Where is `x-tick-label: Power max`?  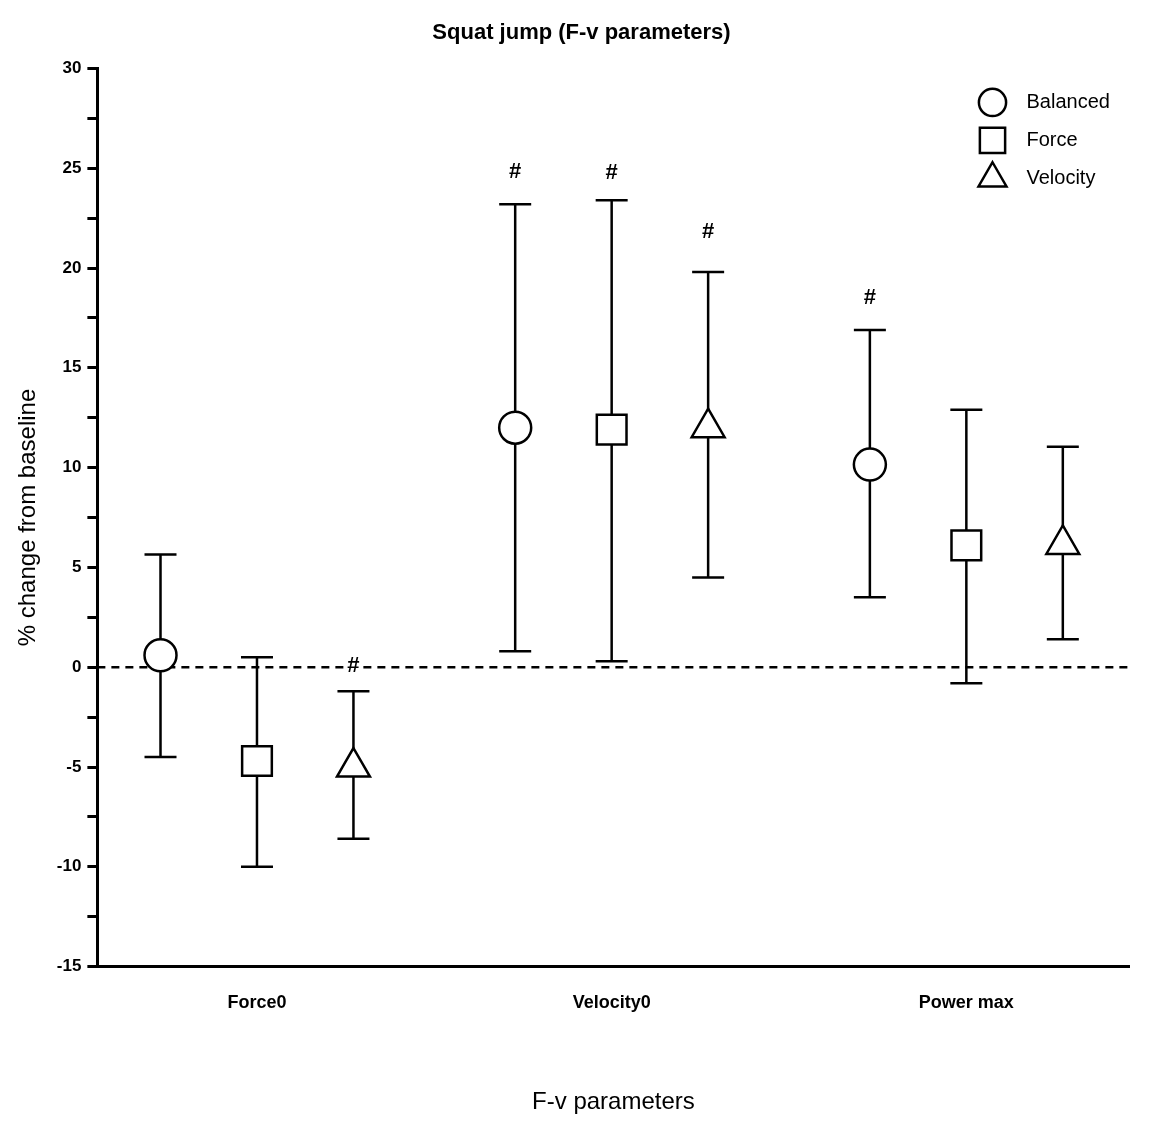
x-tick-label: Power max is located at coordinates (966, 1002).